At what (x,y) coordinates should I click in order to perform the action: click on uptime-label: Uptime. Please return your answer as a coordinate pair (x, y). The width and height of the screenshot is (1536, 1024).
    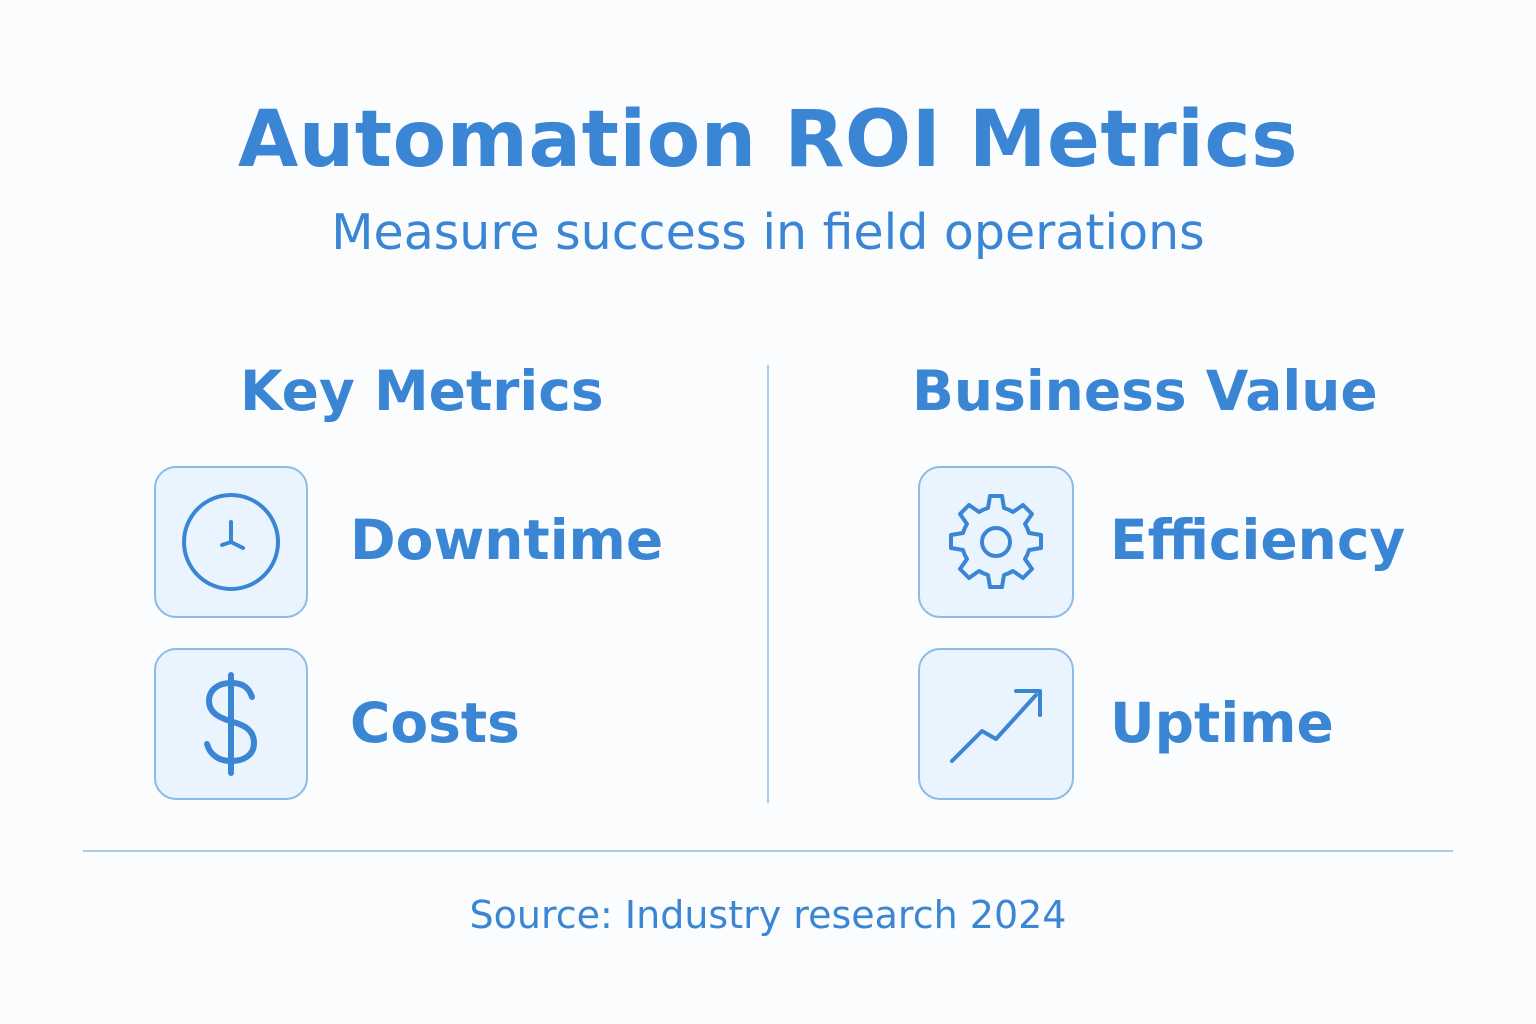
    Looking at the image, I should click on (1222, 723).